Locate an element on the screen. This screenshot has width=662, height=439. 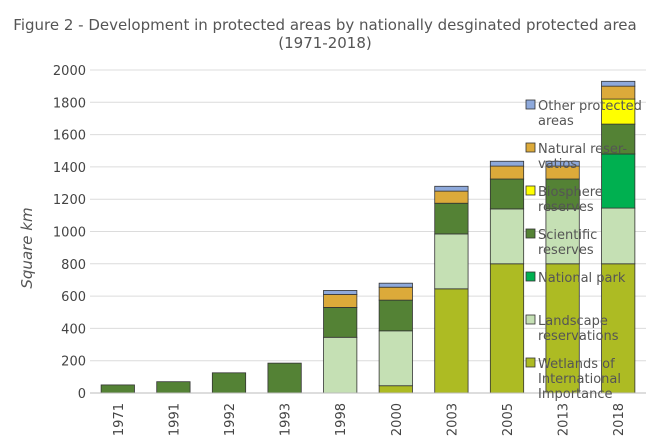
x-tick-label: 2018 is located at coordinates (619, 419).